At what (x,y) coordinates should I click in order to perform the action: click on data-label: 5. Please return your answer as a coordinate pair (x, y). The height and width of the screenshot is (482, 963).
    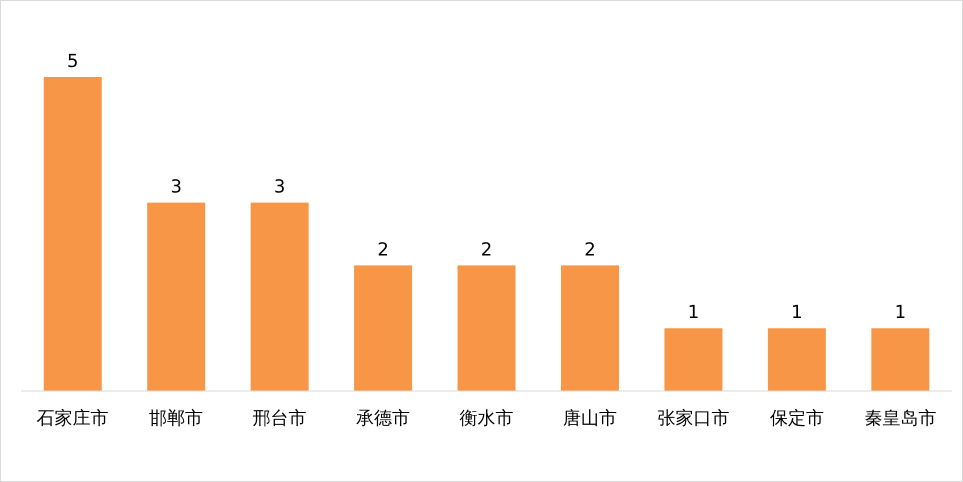
    Looking at the image, I should click on (72, 61).